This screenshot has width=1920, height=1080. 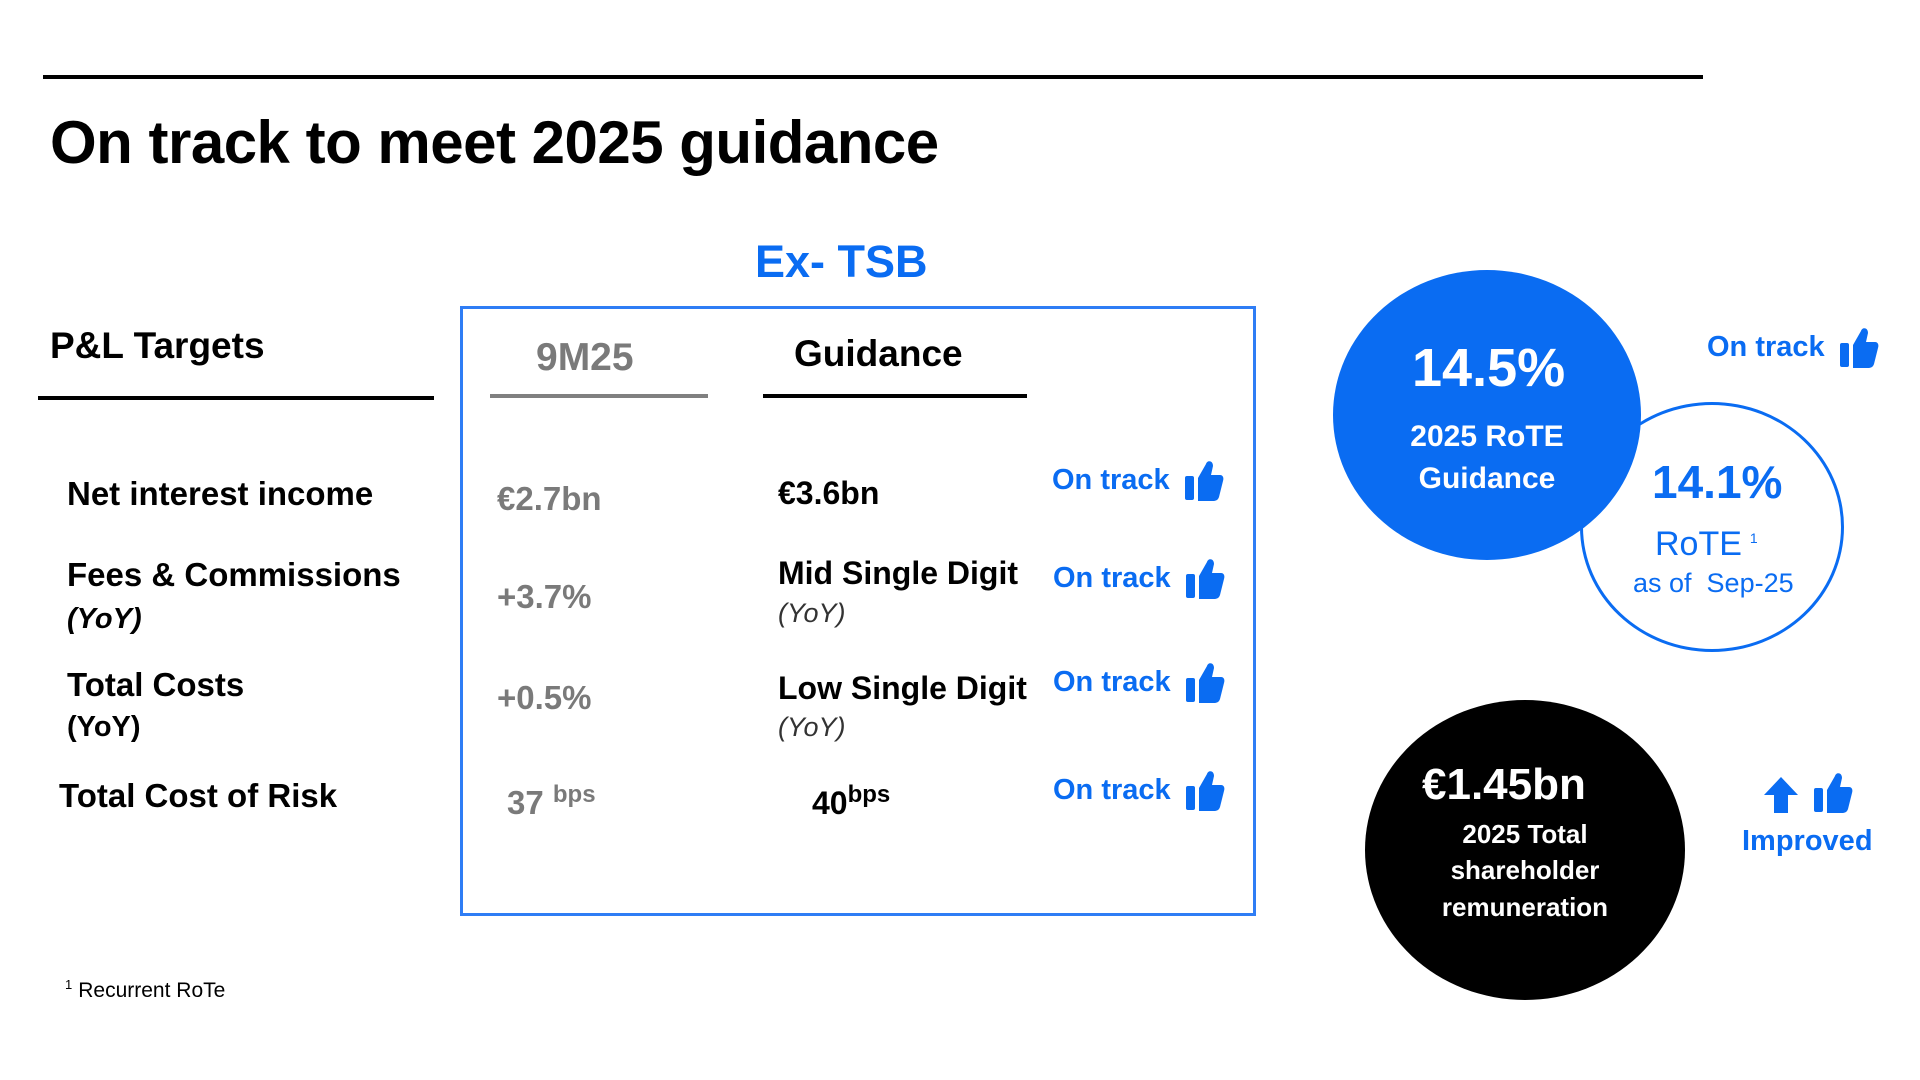 I want to click on row-status-total-cost-of-risk: On track, so click(x=1139, y=790).